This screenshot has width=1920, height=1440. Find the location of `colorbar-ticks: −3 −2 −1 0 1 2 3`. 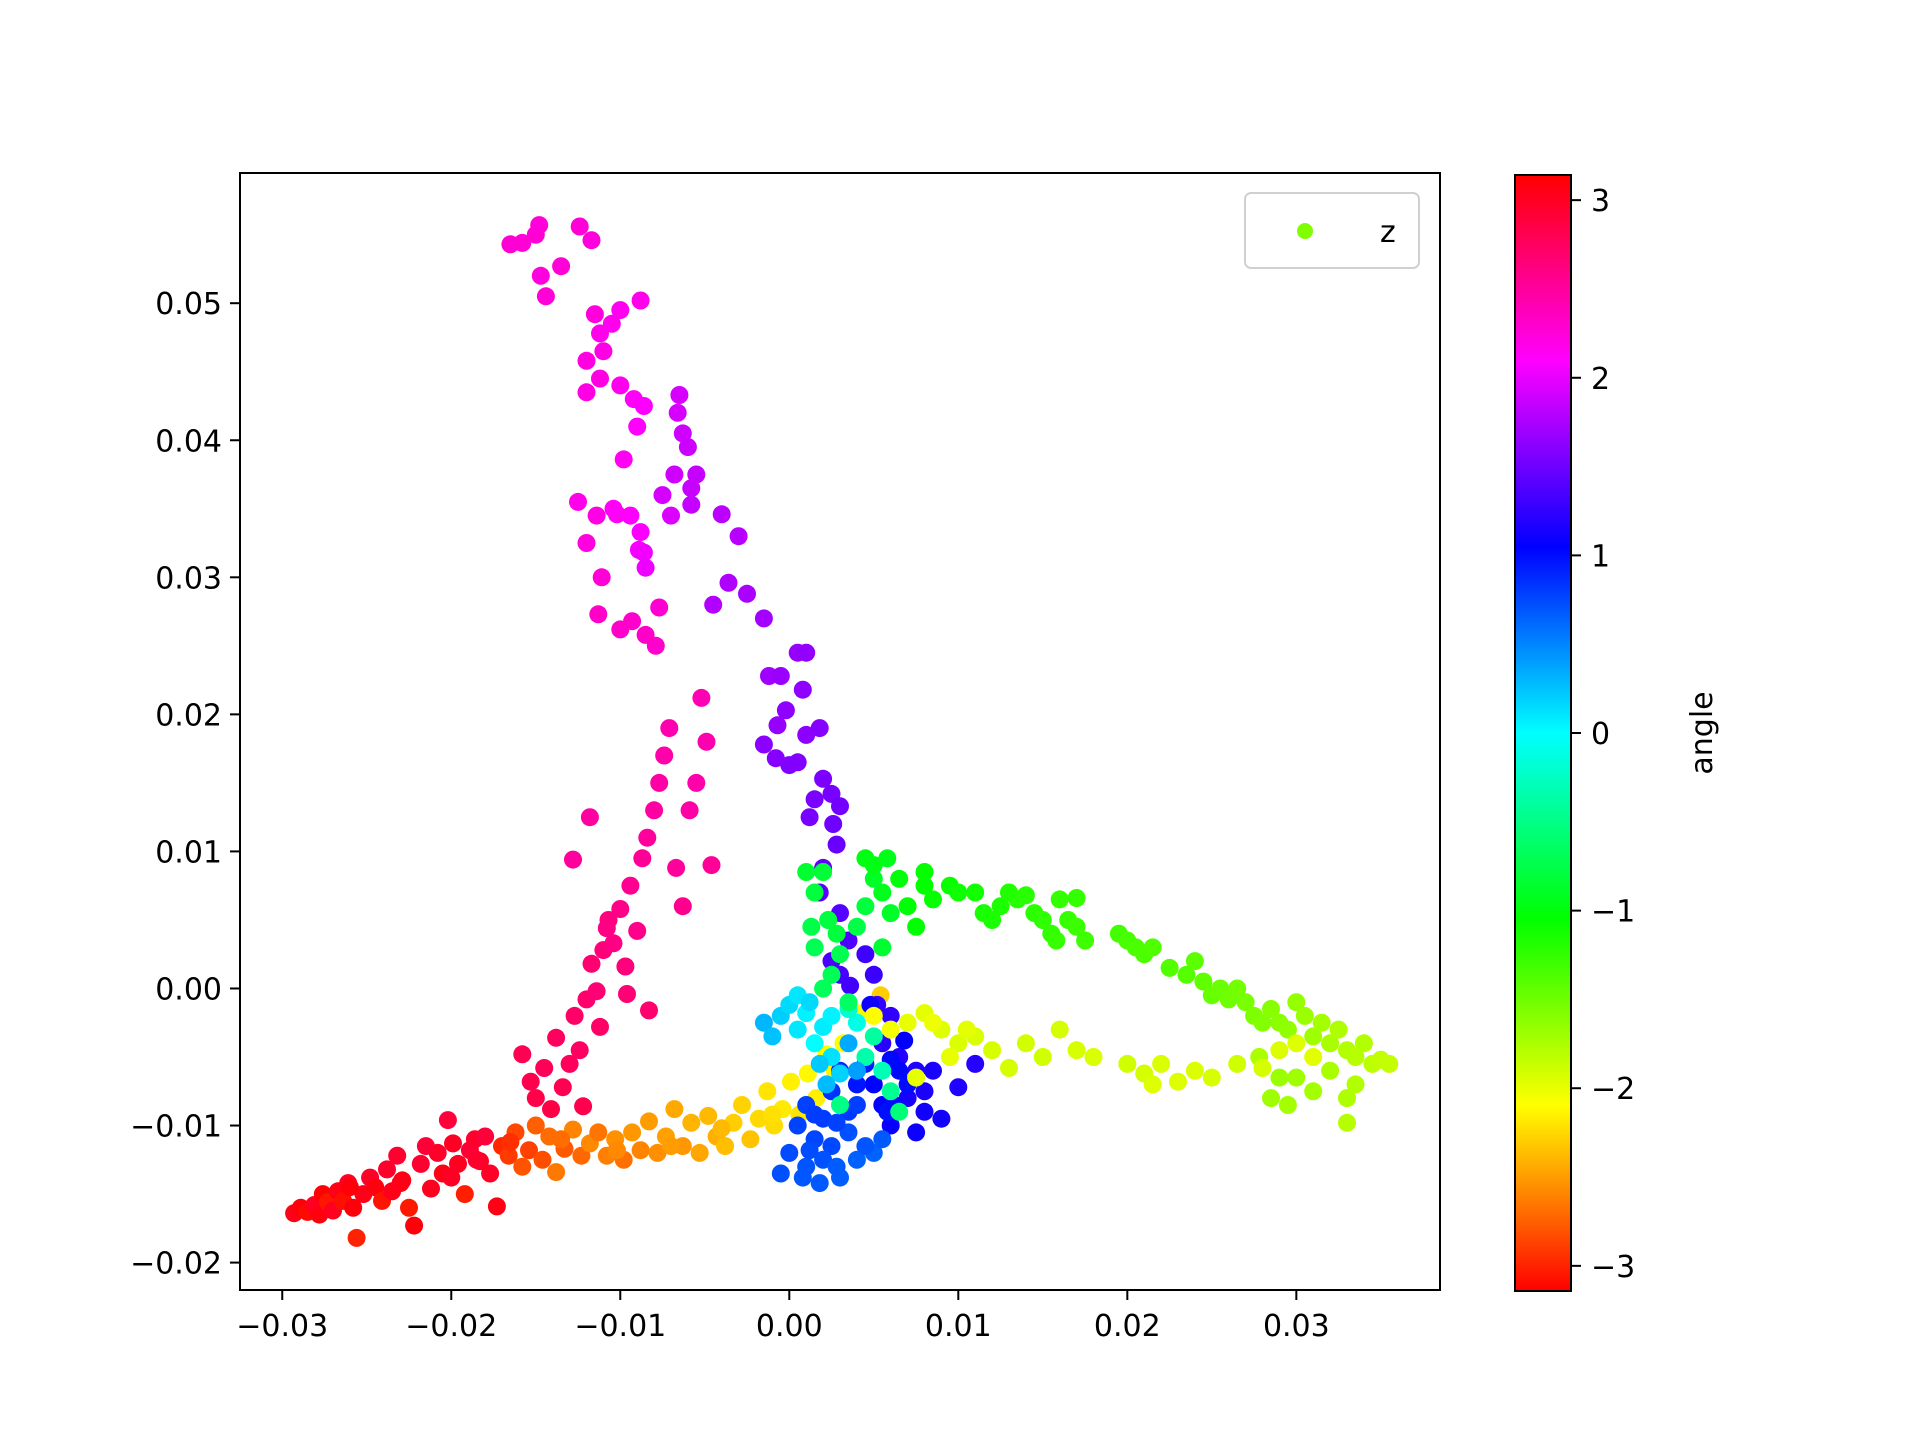

colorbar-ticks: −3 −2 −1 0 1 2 3 is located at coordinates (1603, 734).